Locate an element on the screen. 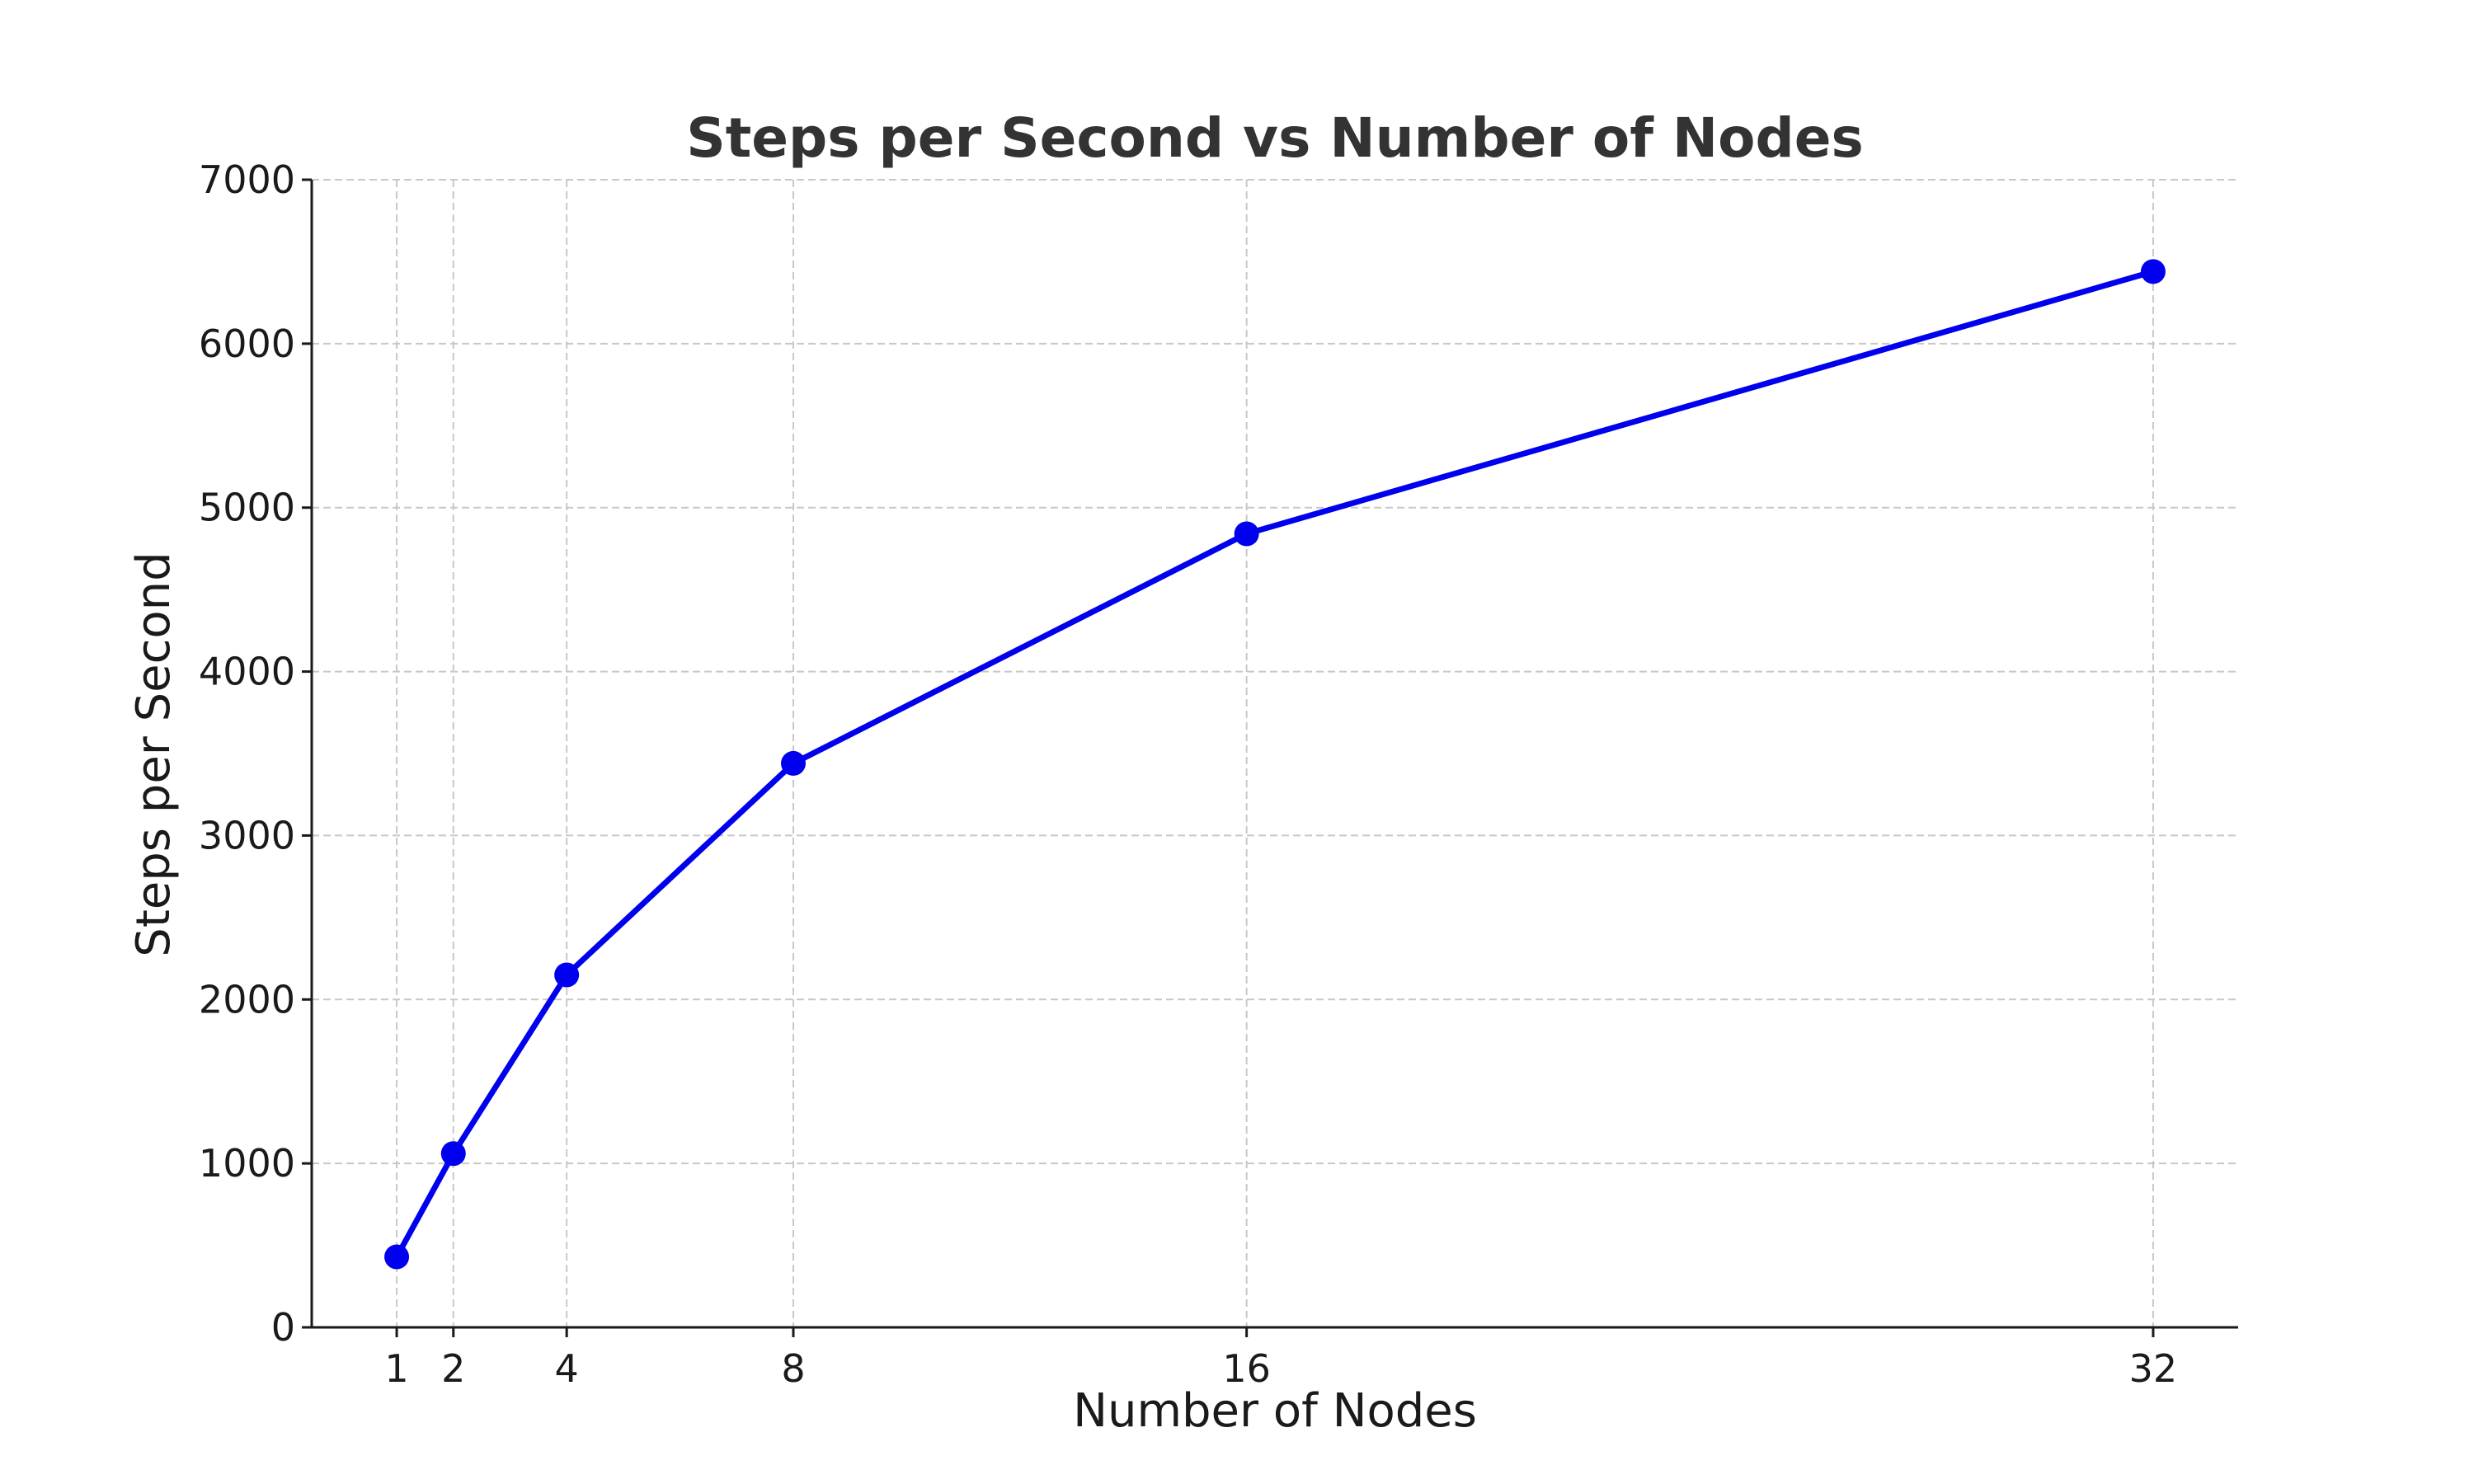 Image resolution: width=2474 pixels, height=1484 pixels. y-tick-label: 3000 is located at coordinates (247, 835).